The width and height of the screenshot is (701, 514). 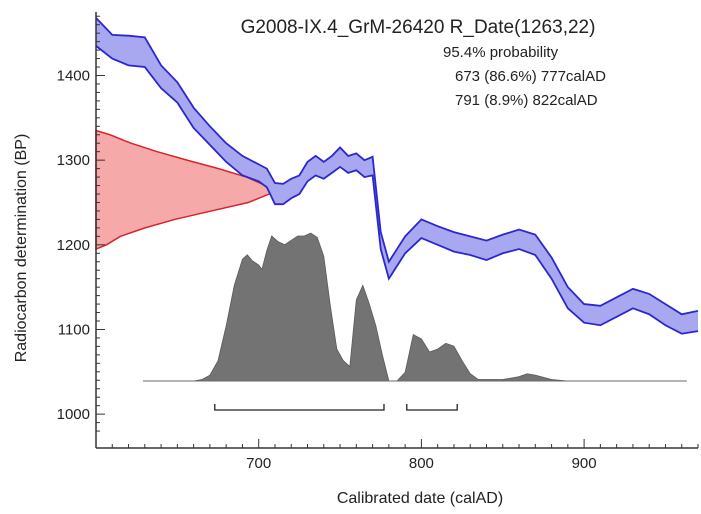 I want to click on probability-range-2: 791 (8.9%) 822calAD, so click(x=526, y=100).